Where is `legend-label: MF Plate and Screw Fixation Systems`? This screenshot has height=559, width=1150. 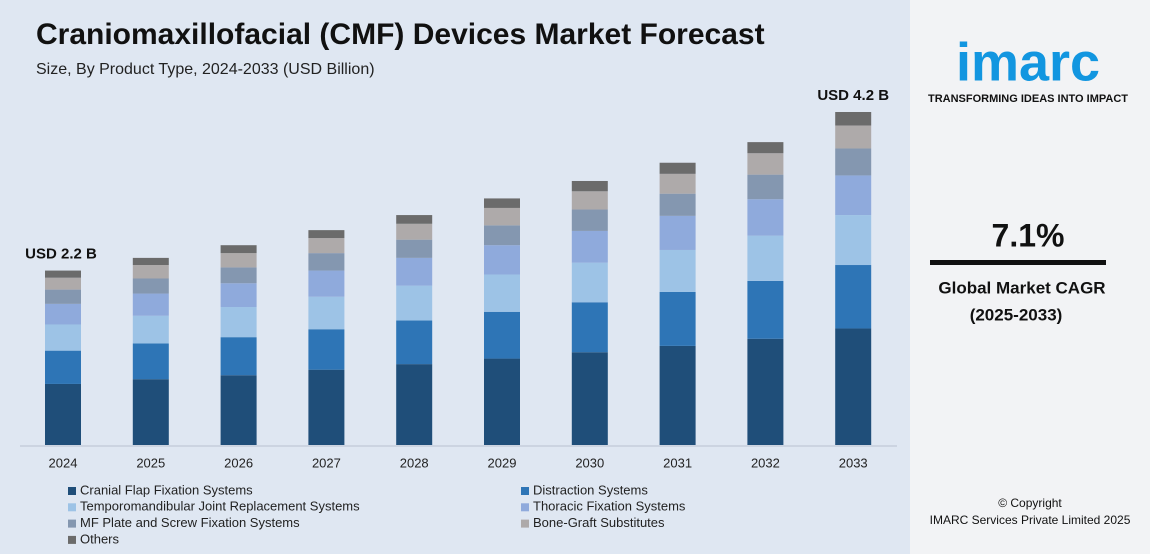 legend-label: MF Plate and Screw Fixation Systems is located at coordinates (190, 522).